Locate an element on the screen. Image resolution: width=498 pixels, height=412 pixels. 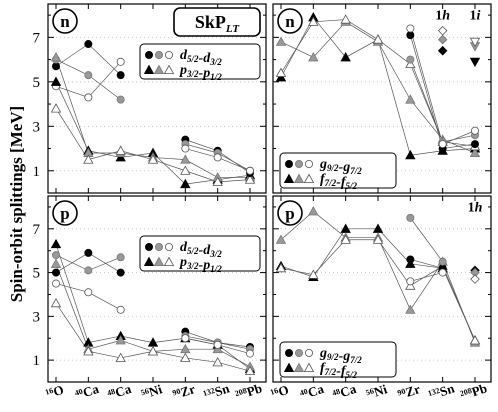
series-triangle-down-filled is located at coordinates (475, 62).